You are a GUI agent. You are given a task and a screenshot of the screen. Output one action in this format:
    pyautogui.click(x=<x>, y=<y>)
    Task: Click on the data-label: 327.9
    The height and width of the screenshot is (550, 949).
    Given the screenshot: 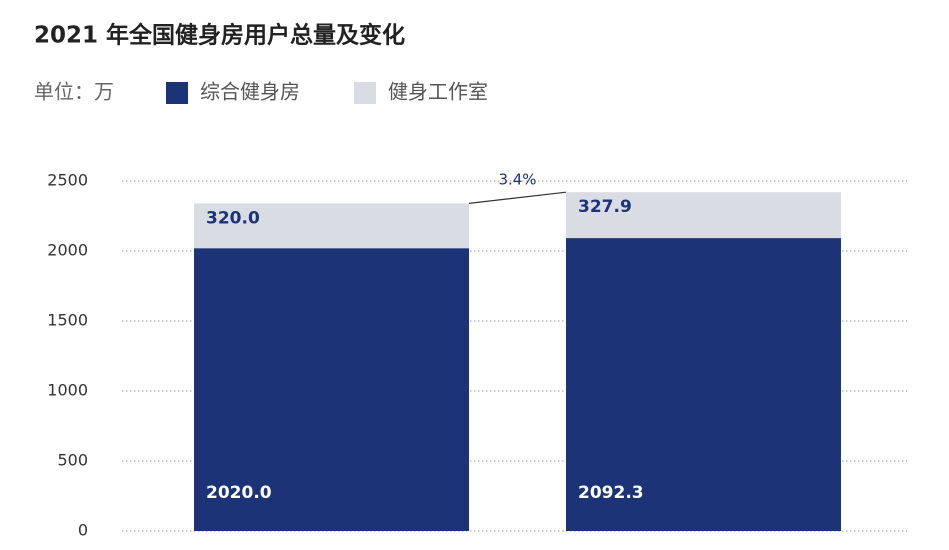 What is the action you would take?
    pyautogui.click(x=605, y=207)
    